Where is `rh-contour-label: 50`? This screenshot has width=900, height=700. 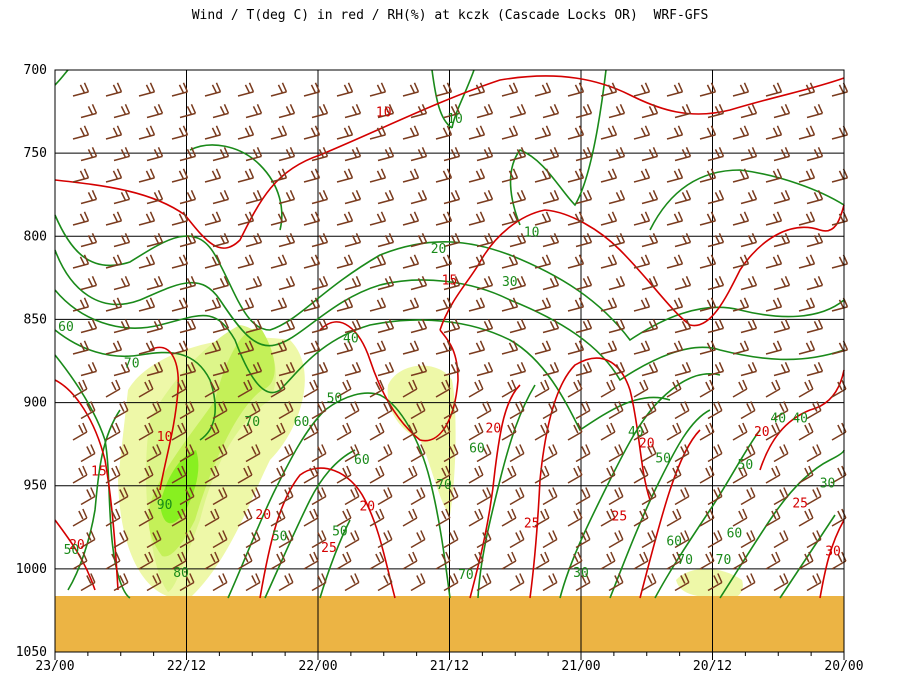 rh-contour-label: 50 is located at coordinates (280, 537).